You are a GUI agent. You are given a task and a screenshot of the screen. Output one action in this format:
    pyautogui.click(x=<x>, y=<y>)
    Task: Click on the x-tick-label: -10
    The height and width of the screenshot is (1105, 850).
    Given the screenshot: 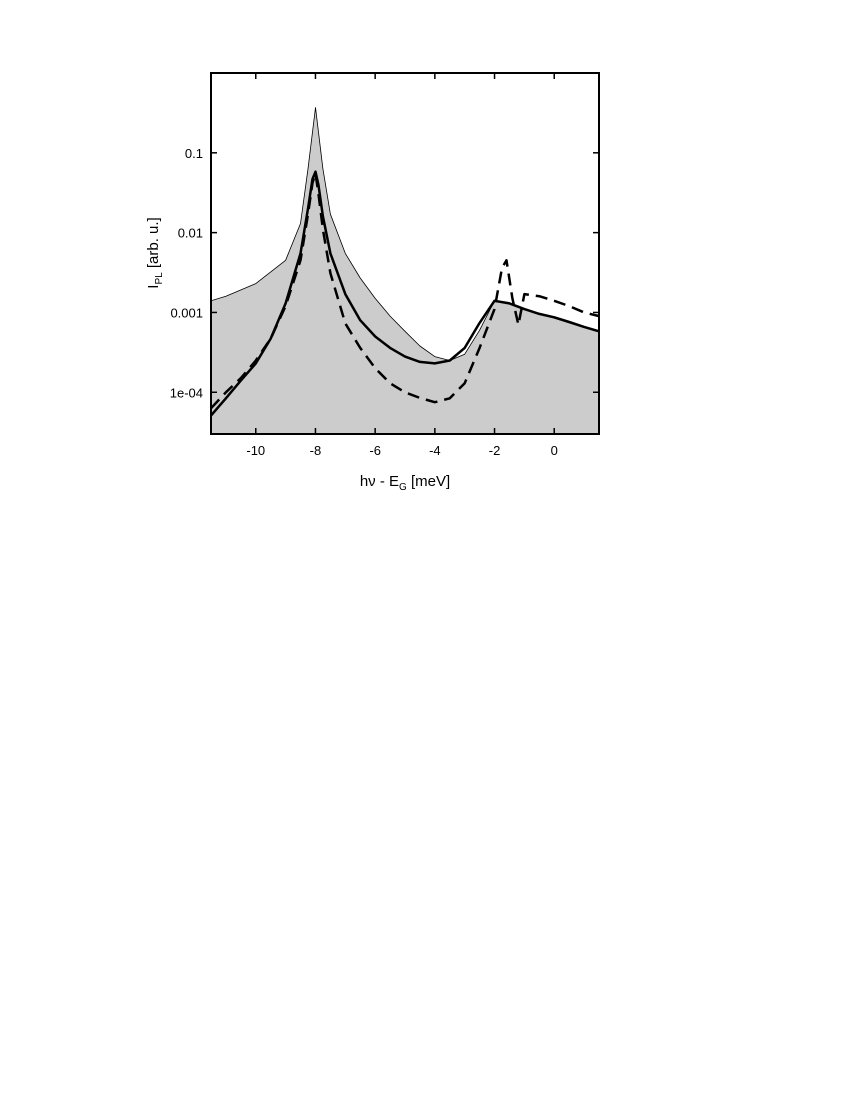 What is the action you would take?
    pyautogui.click(x=255, y=450)
    